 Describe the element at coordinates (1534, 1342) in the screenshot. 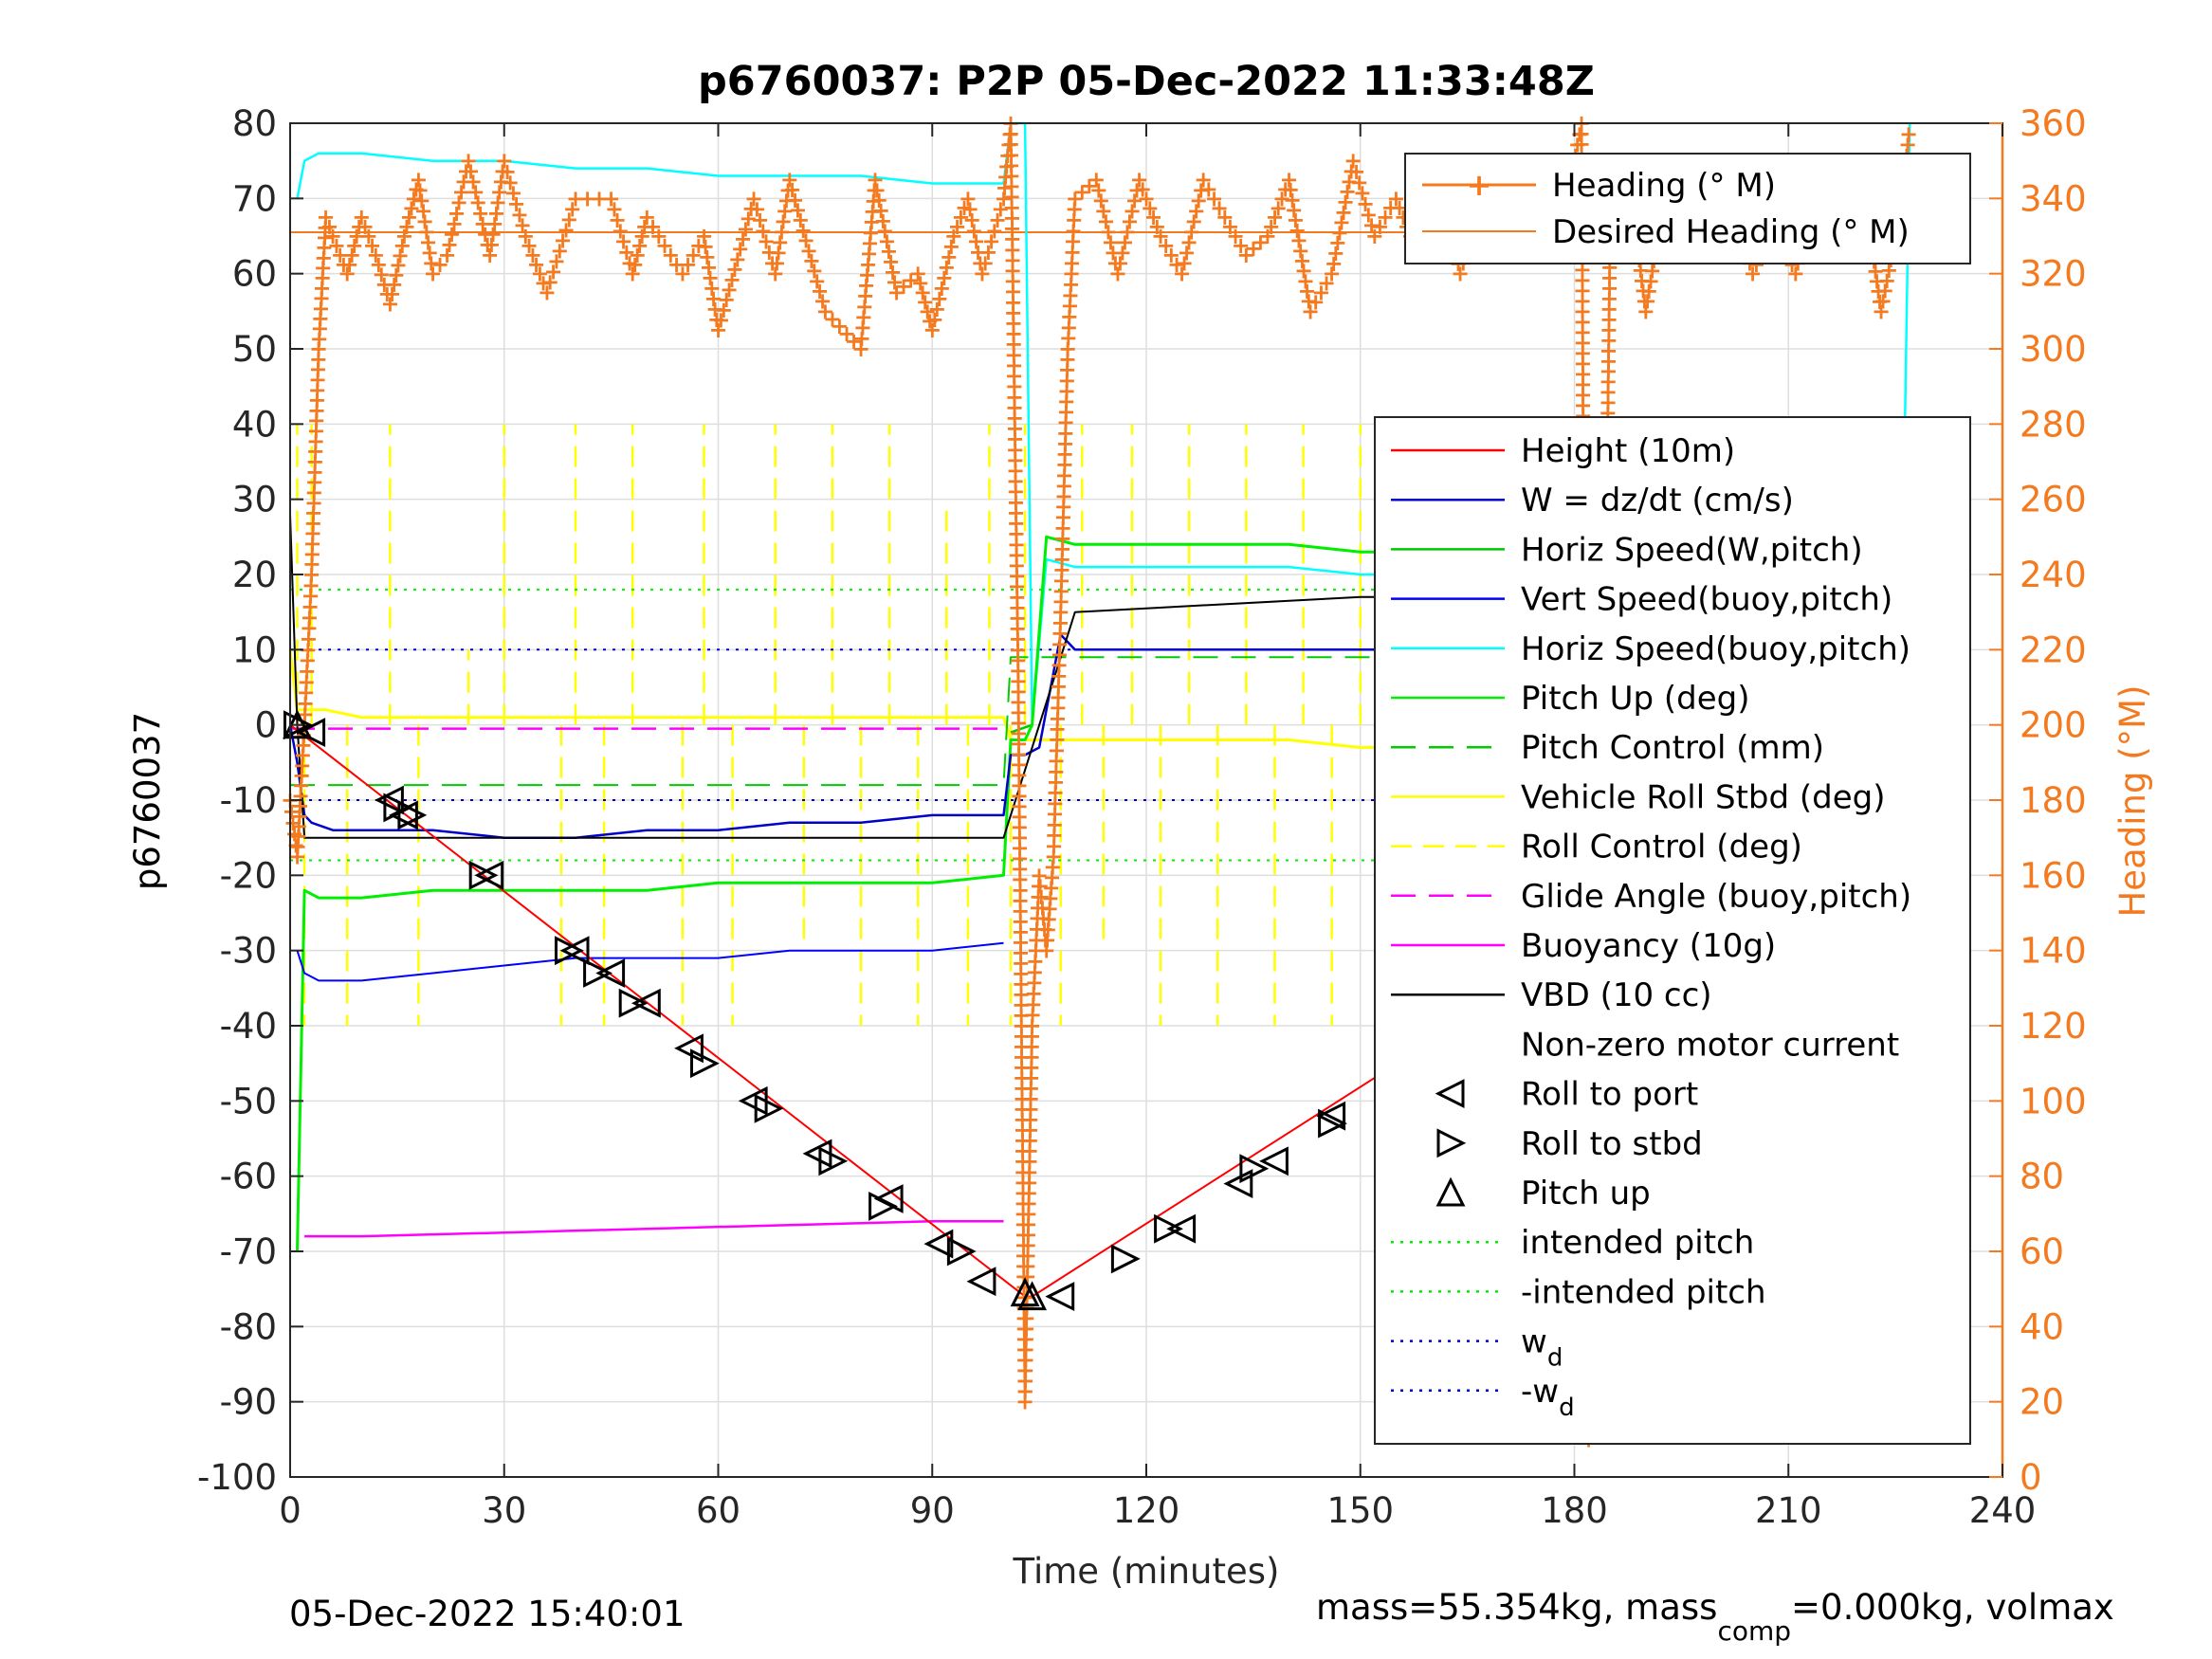

I see `legend-label-main-18: w` at that location.